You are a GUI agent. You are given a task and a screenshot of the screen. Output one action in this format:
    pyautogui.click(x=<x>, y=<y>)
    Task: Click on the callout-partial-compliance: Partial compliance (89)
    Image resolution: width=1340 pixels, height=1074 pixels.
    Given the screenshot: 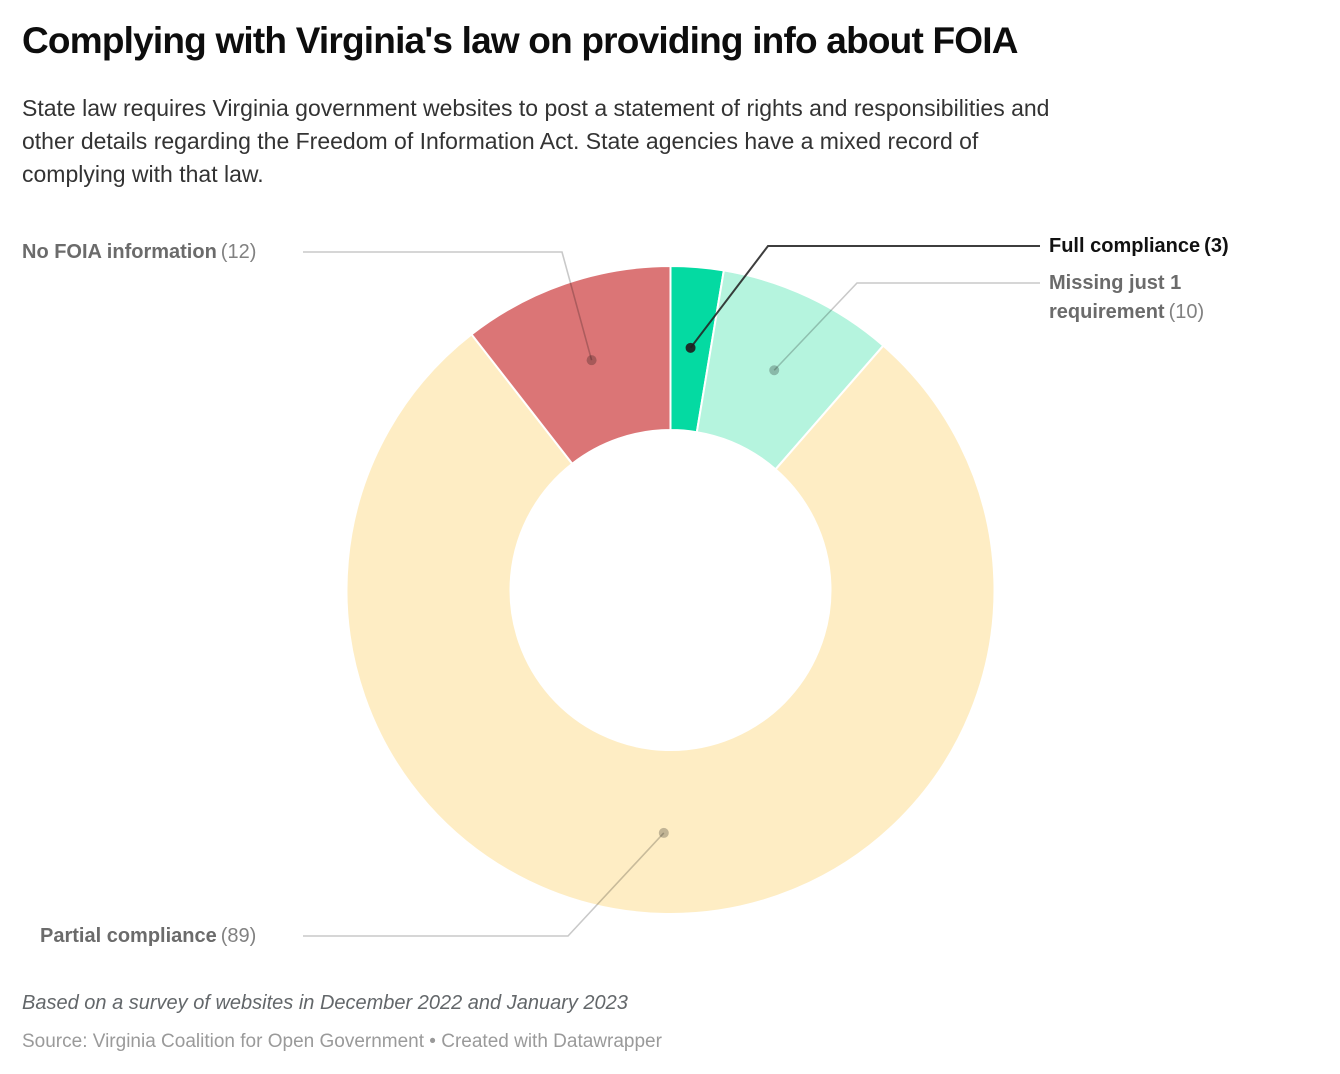 What is the action you would take?
    pyautogui.click(x=148, y=936)
    